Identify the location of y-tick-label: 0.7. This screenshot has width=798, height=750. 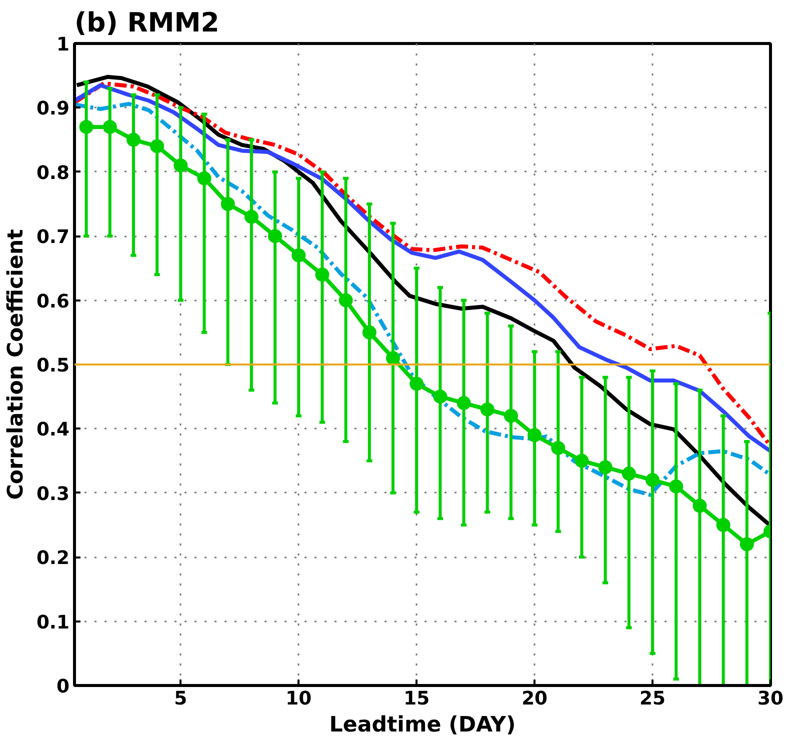
(53, 237).